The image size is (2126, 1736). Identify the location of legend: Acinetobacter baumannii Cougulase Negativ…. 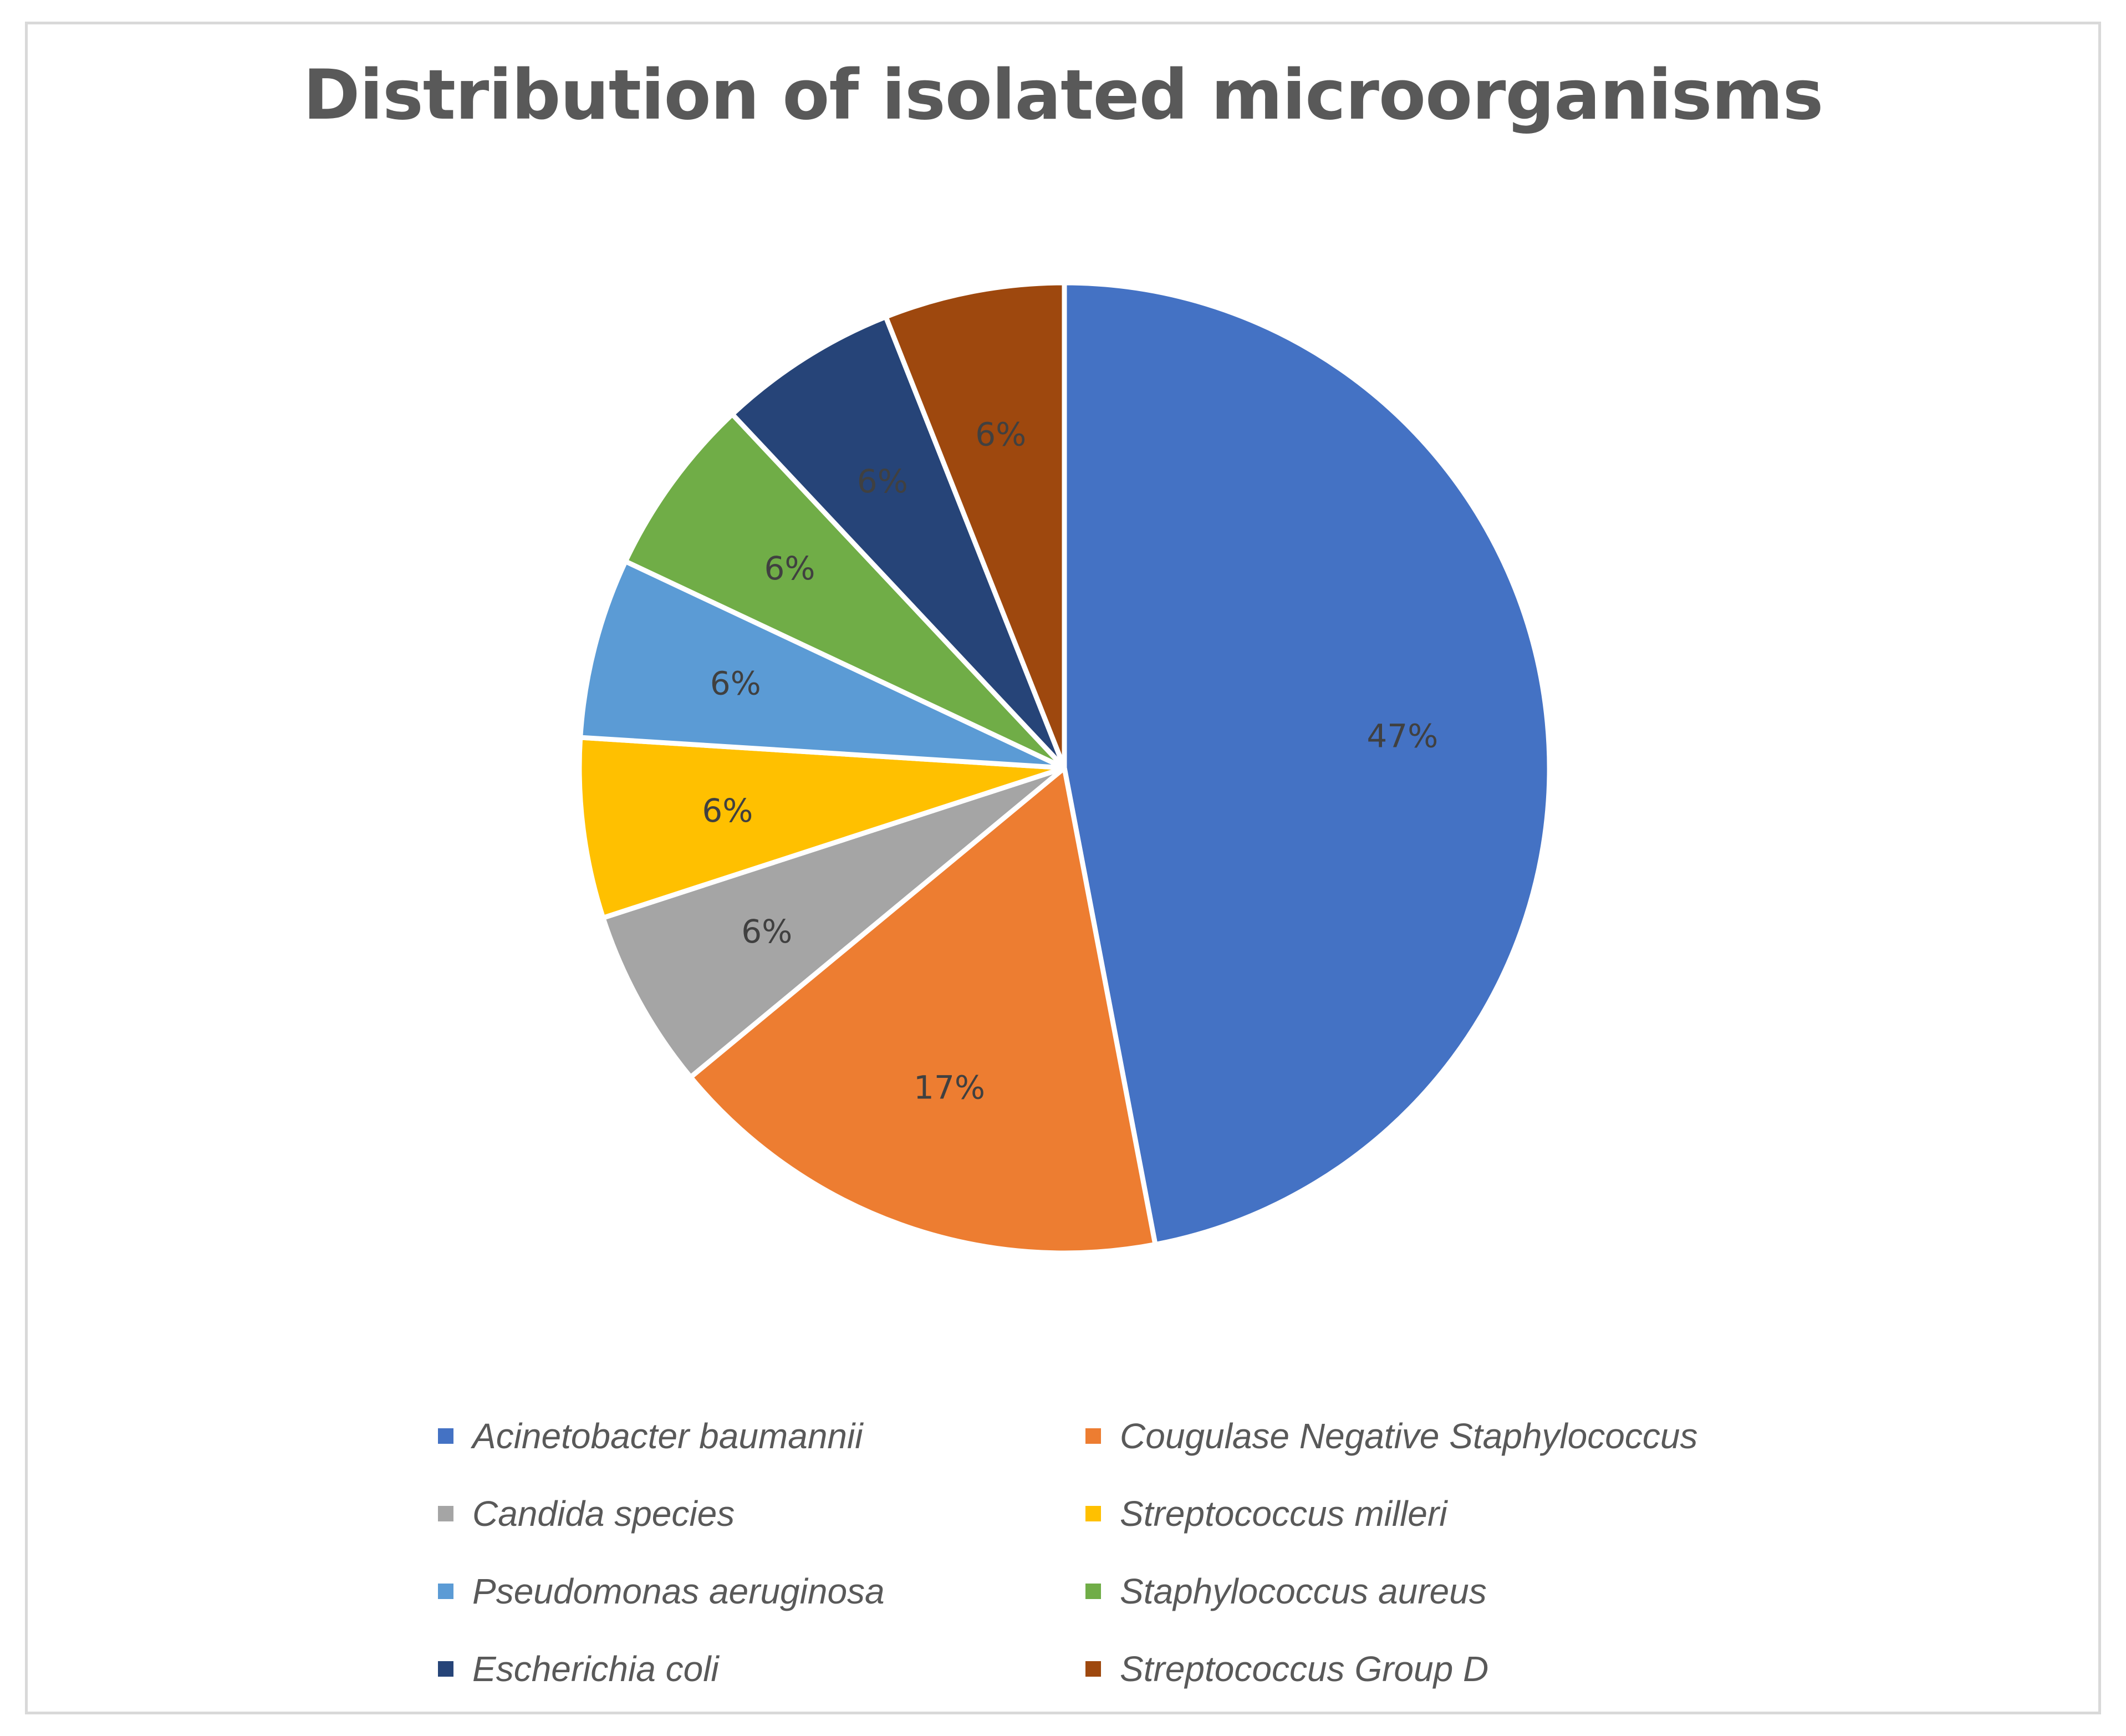
(1158, 1553).